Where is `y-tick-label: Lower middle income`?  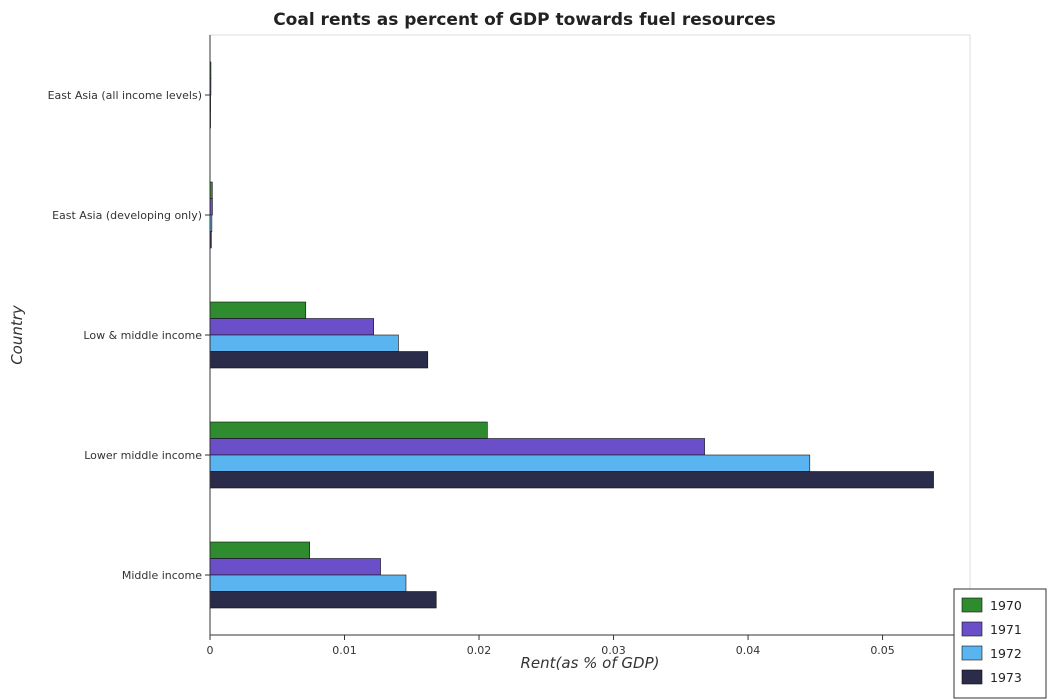 y-tick-label: Lower middle income is located at coordinates (143, 455).